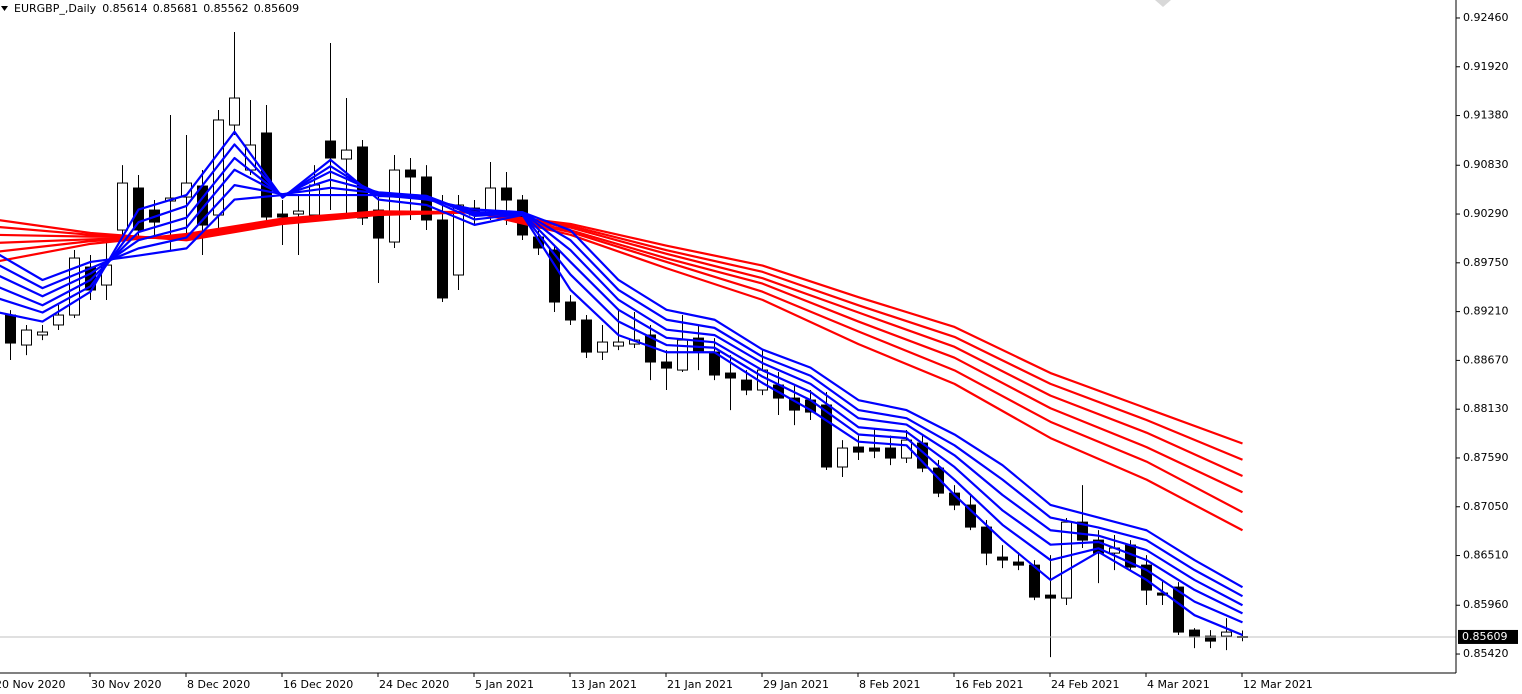  Describe the element at coordinates (1486, 359) in the screenshot. I see `y-tick-label: 0.88670` at that location.